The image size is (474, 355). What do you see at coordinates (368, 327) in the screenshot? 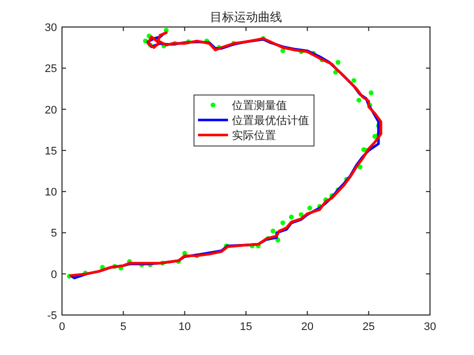
I see `x-tick-label: 25` at bounding box center [368, 327].